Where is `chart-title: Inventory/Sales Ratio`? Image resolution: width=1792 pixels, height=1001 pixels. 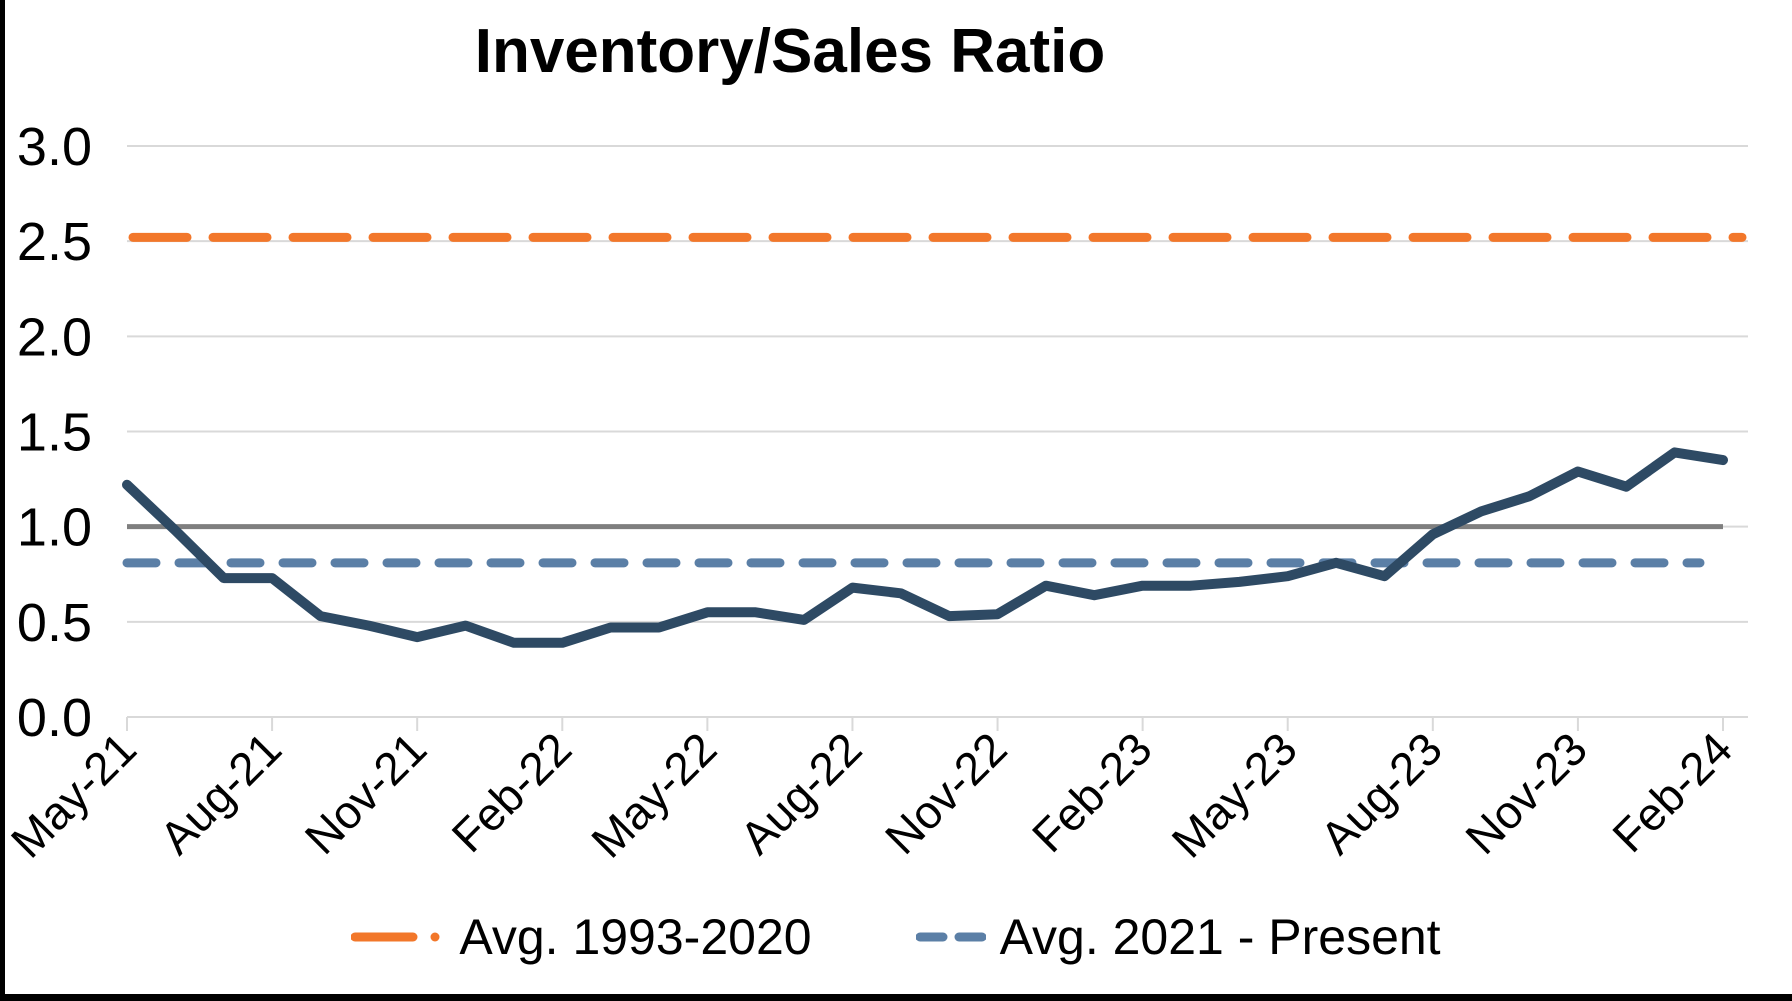
chart-title: Inventory/Sales Ratio is located at coordinates (790, 51).